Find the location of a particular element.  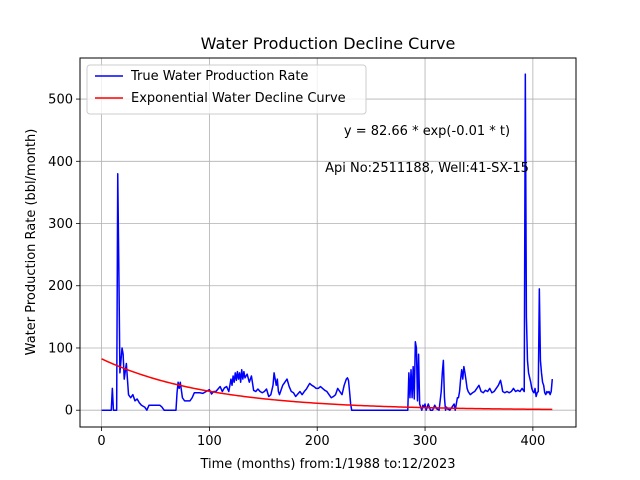

well-annotation: Api No:2511188, Well:41-SX-15 is located at coordinates (427, 168).